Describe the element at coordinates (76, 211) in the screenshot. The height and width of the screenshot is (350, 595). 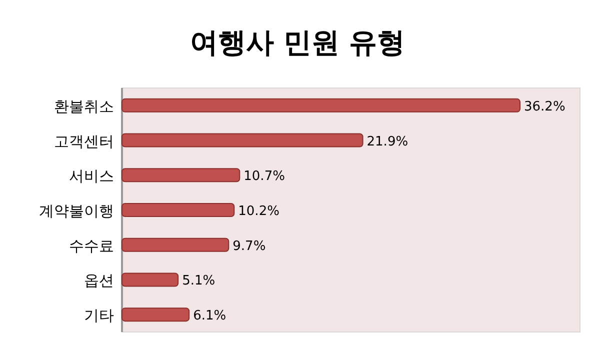
I see `y-tick-label: 계약불이행` at that location.